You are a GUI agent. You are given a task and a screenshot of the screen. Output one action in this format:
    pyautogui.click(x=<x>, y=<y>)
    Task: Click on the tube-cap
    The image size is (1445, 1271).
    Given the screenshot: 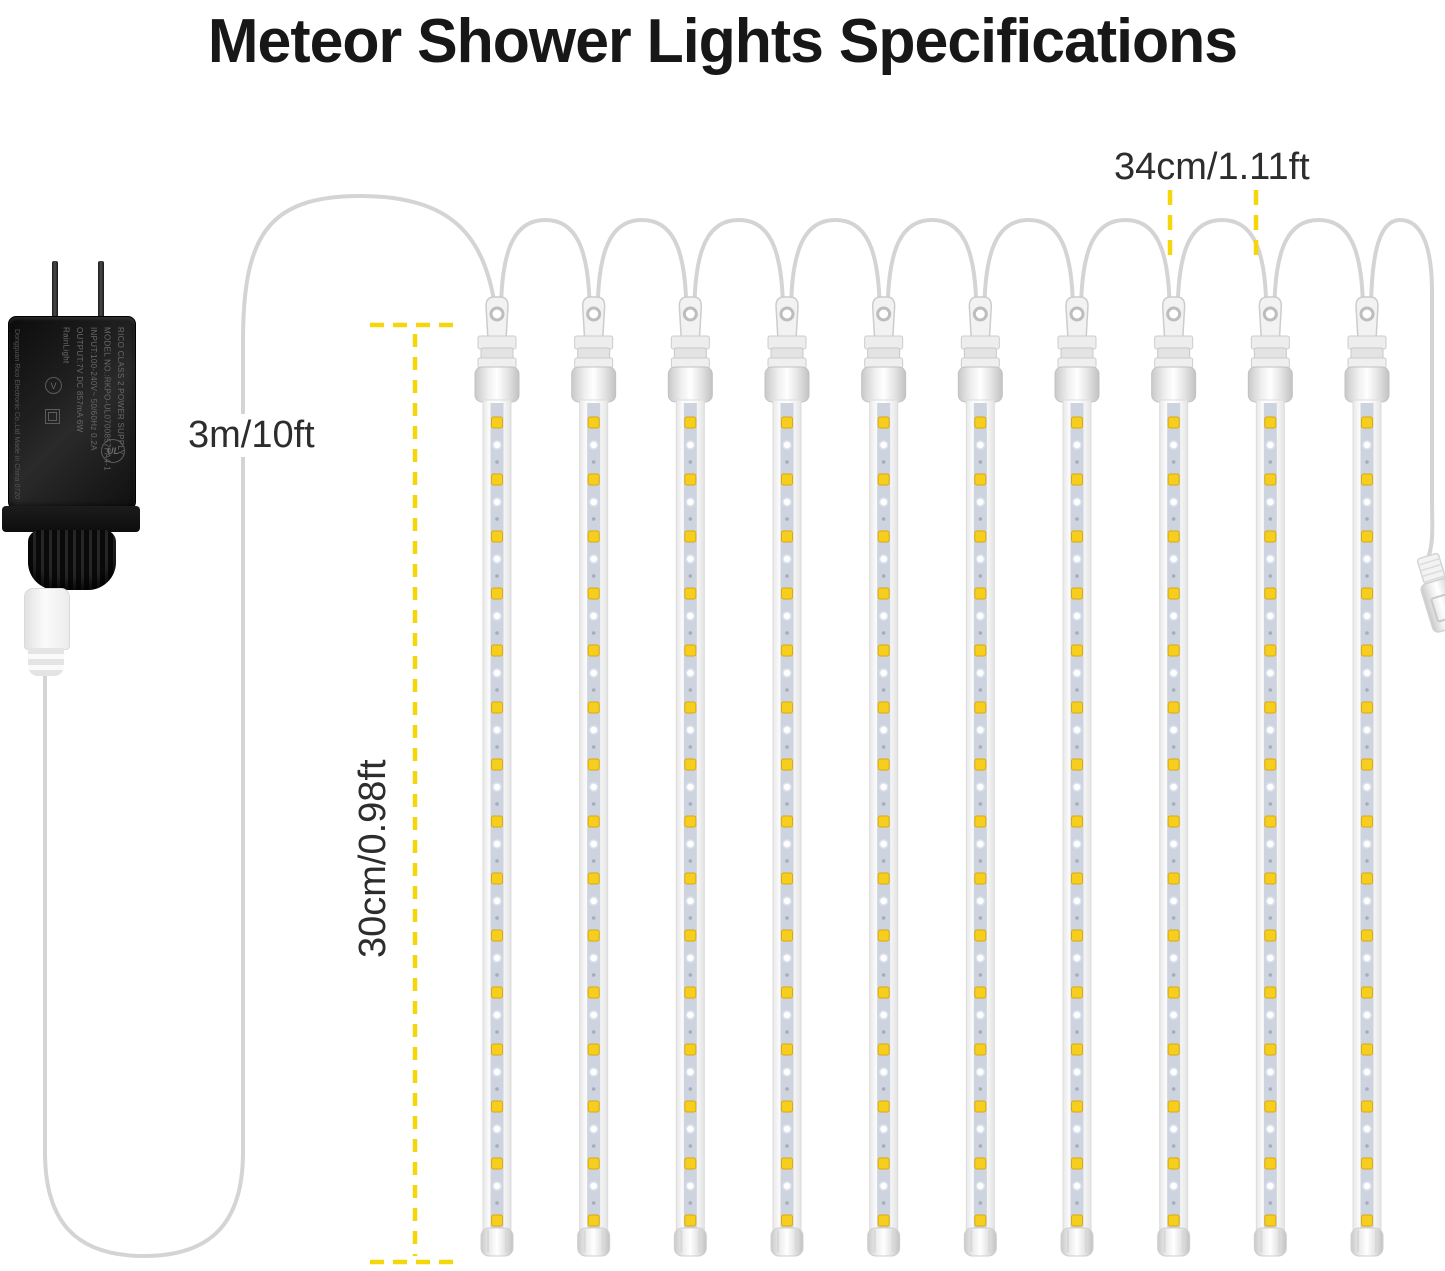 What is the action you would take?
    pyautogui.click(x=787, y=384)
    